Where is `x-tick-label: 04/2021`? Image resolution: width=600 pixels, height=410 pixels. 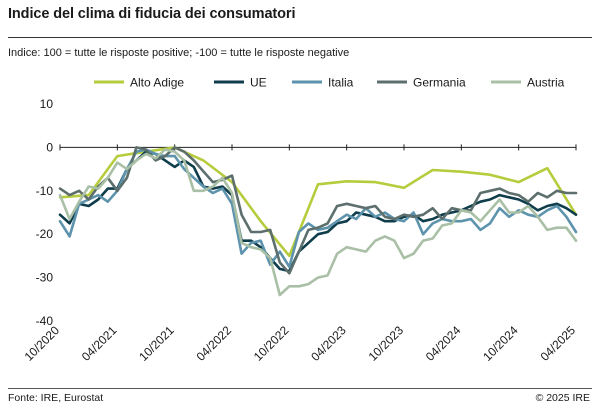
x-tick-label: 04/2021 is located at coordinates (99, 343).